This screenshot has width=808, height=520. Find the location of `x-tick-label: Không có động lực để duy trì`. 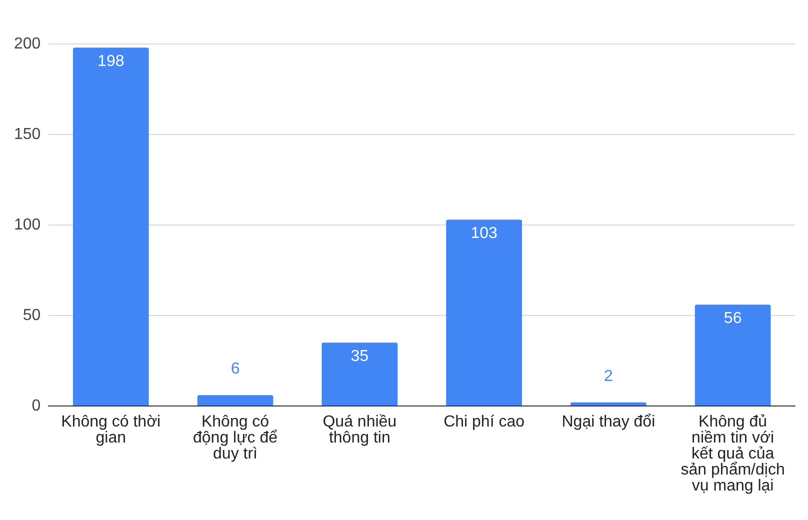

x-tick-label: Không có động lực để duy trì is located at coordinates (235, 437).